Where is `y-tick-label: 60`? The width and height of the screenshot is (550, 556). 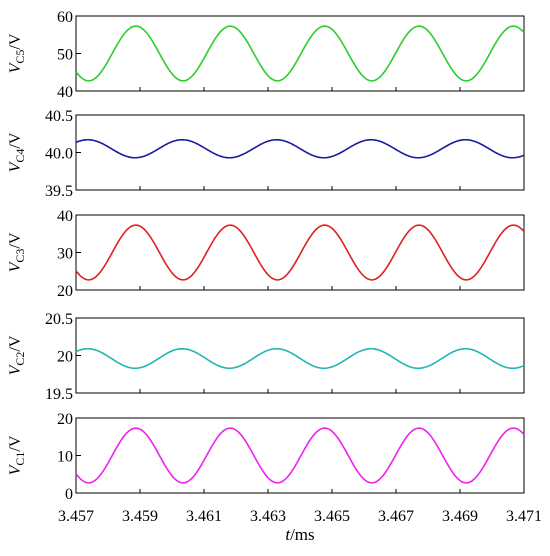
y-tick-label: 60 is located at coordinates (65, 17).